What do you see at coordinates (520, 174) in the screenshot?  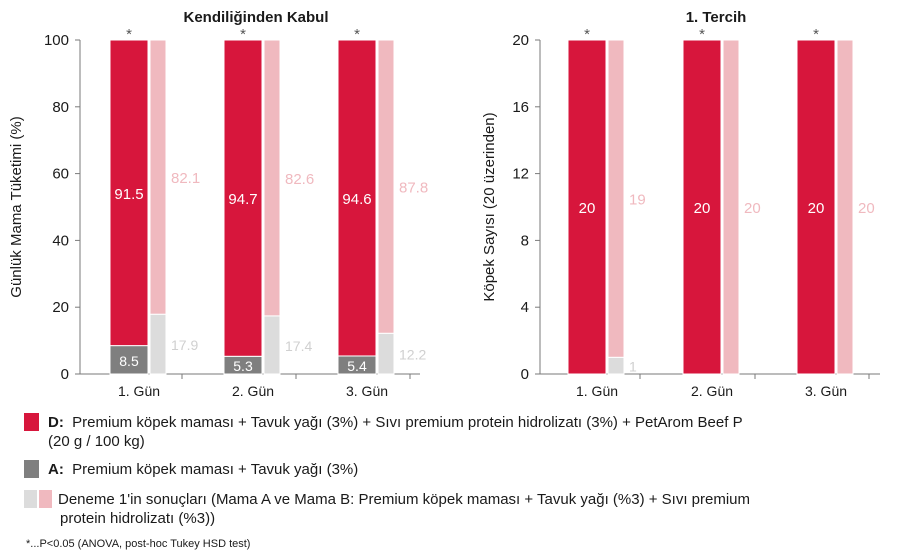 I see `chart2-y-tick-label: 12` at bounding box center [520, 174].